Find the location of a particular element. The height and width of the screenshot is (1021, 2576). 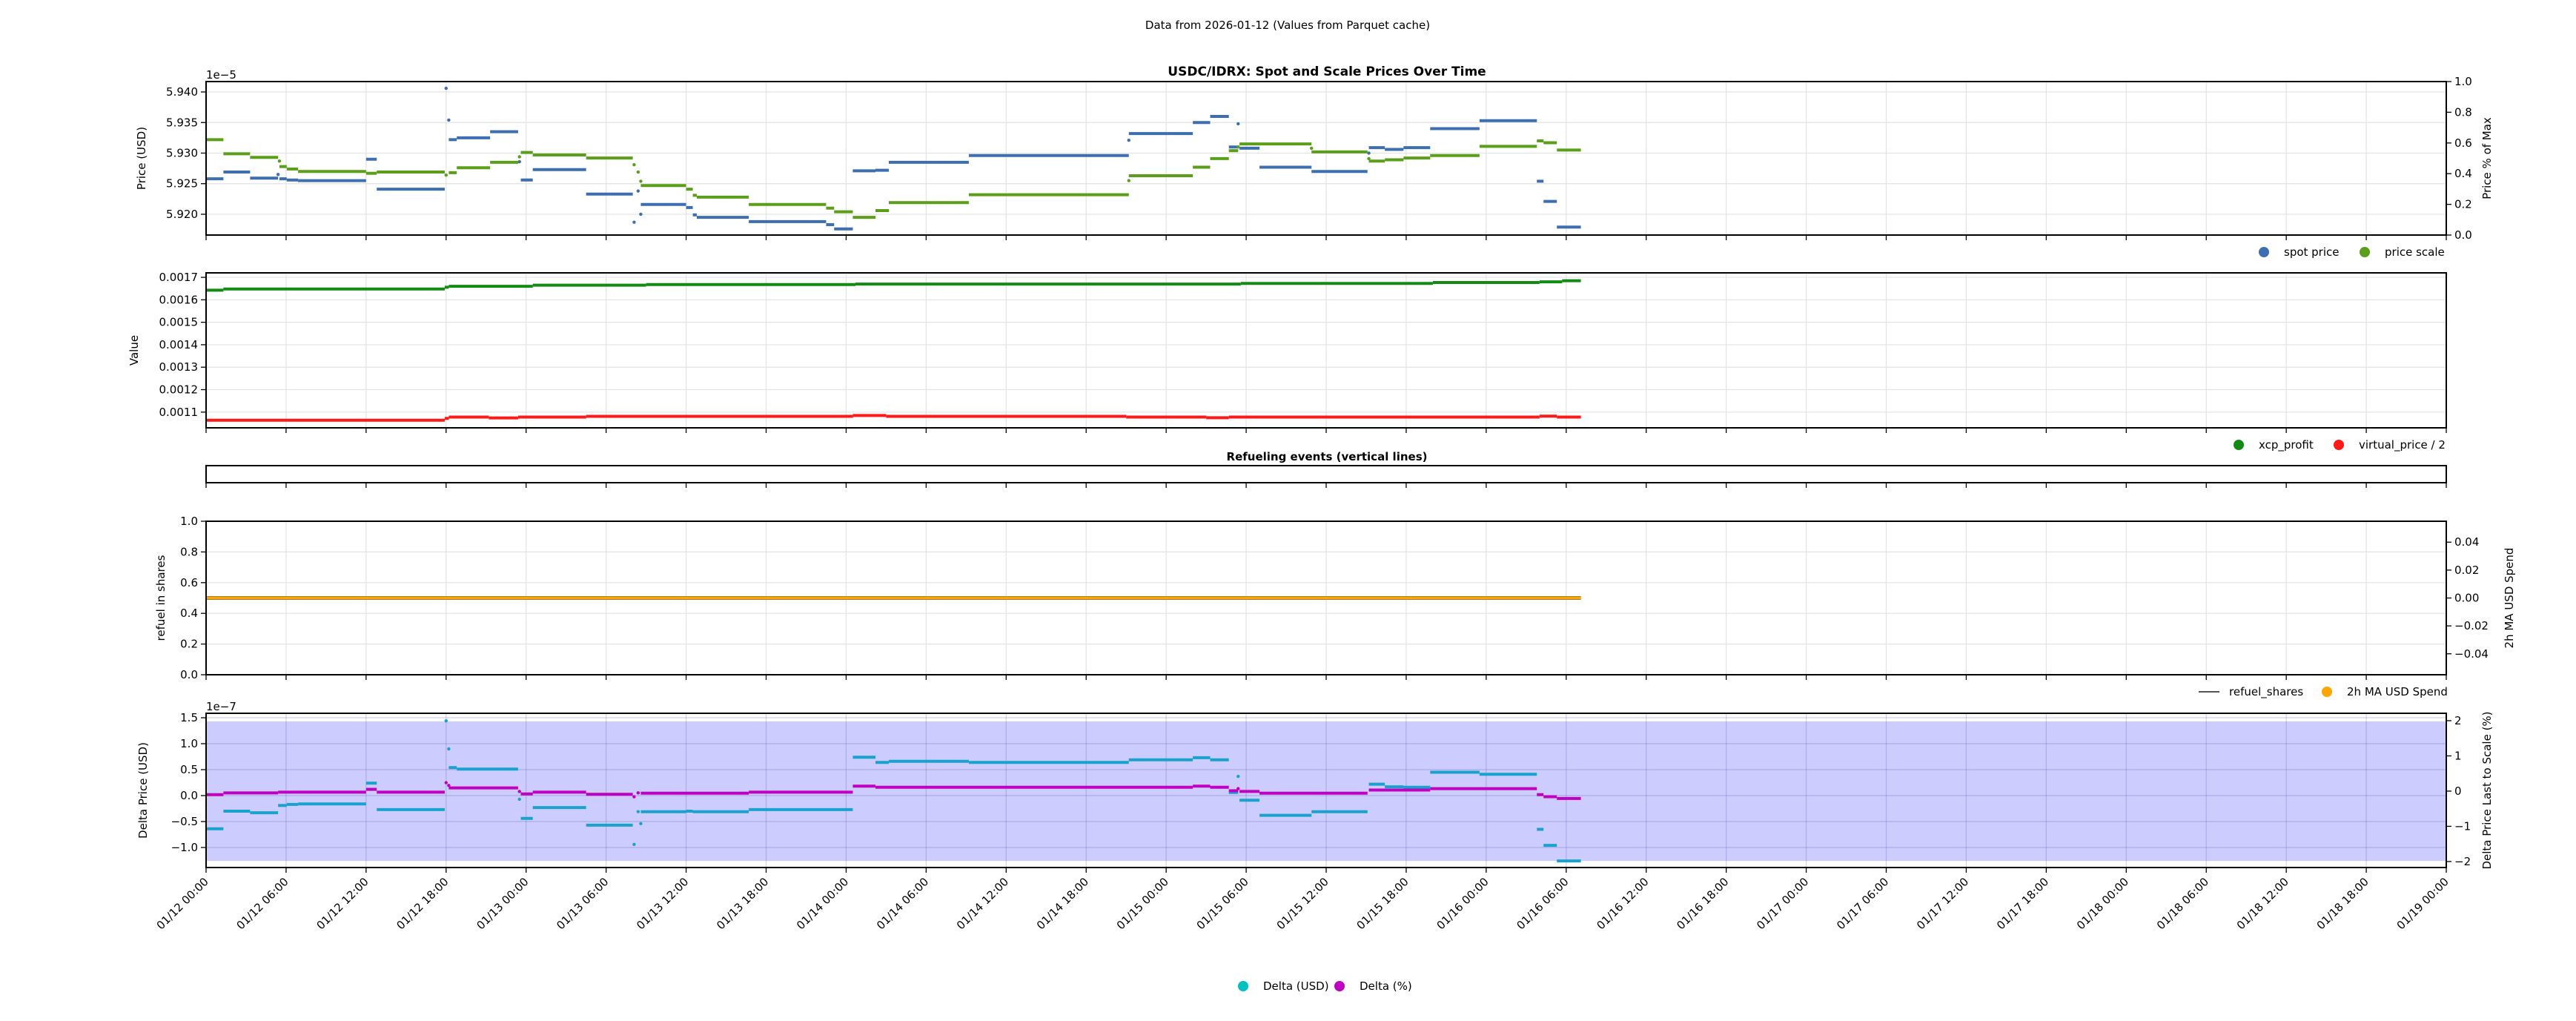

x-tick-label: 01/13 06:00 is located at coordinates (582, 903).